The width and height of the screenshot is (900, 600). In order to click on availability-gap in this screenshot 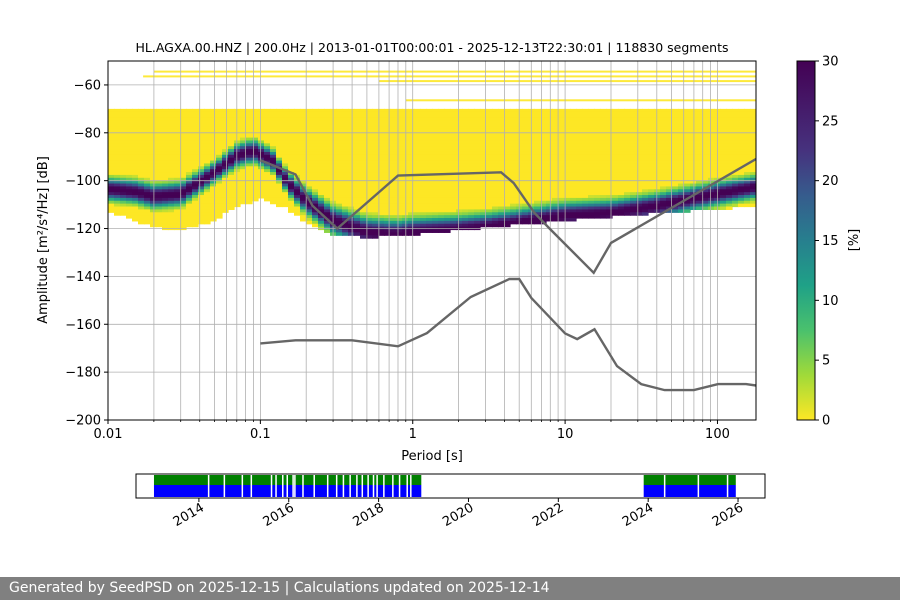, I will do `click(224, 486)`.